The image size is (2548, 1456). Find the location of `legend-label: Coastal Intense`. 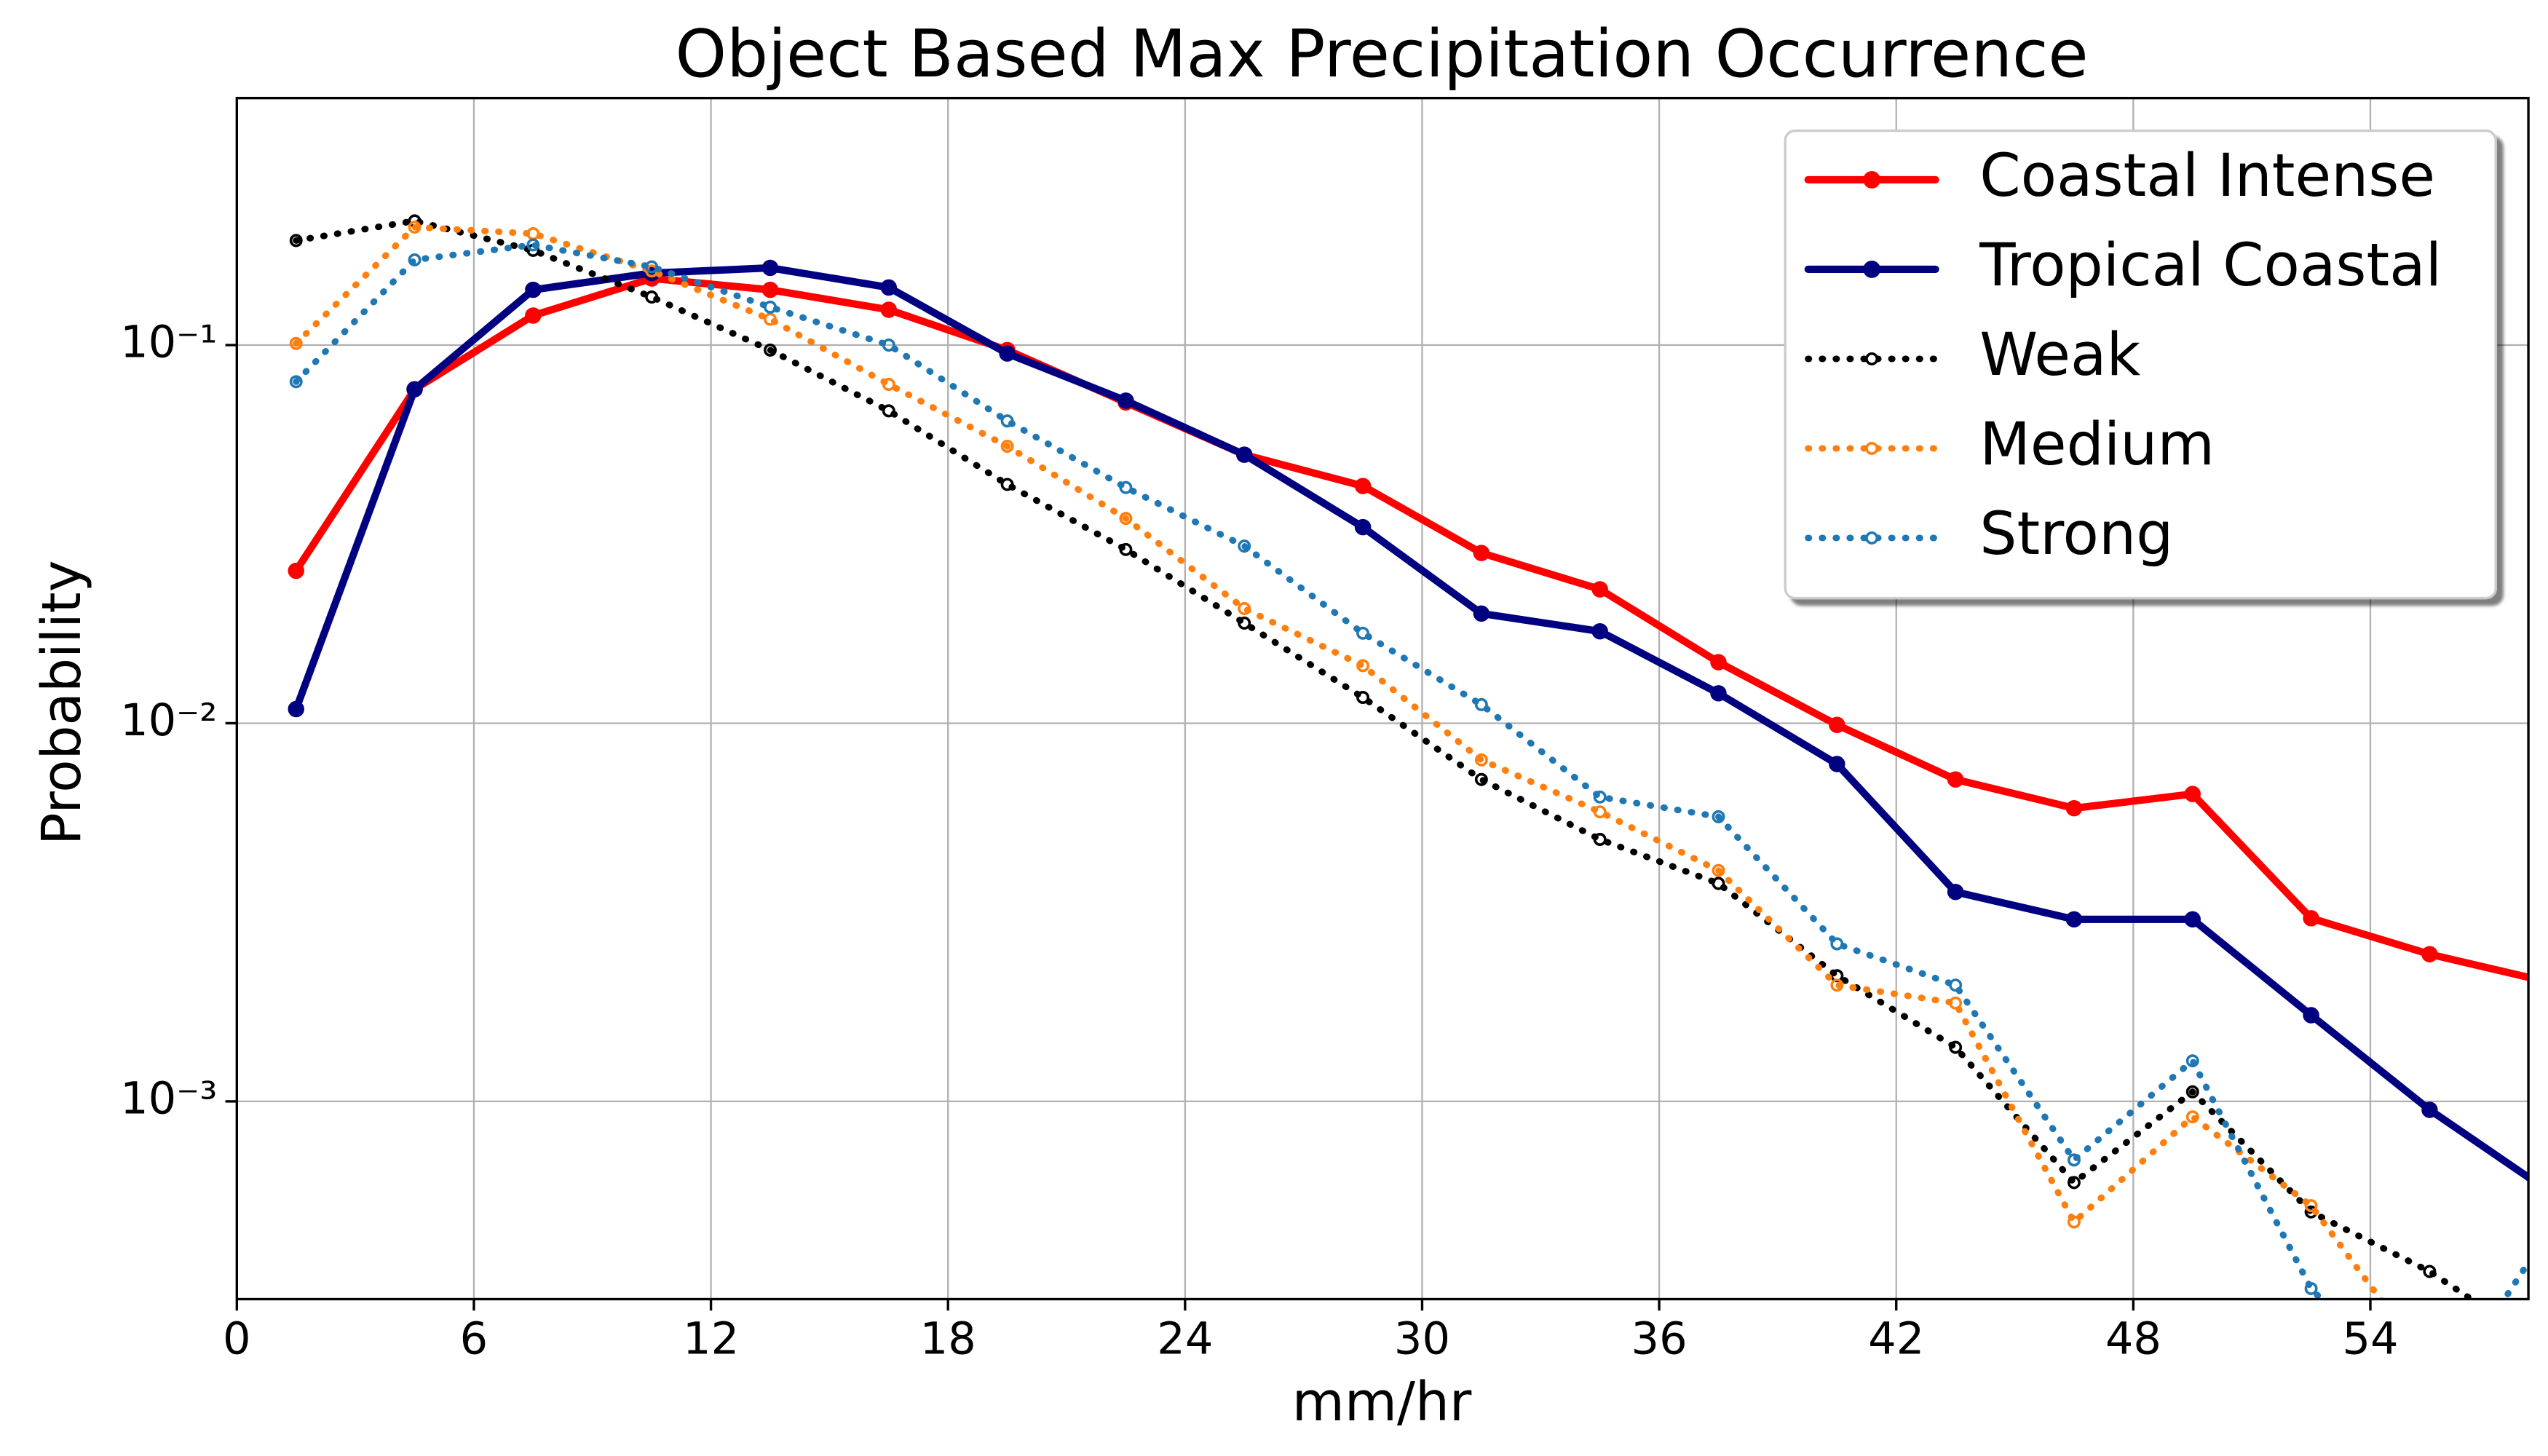

legend-label: Coastal Intense is located at coordinates (2207, 176).